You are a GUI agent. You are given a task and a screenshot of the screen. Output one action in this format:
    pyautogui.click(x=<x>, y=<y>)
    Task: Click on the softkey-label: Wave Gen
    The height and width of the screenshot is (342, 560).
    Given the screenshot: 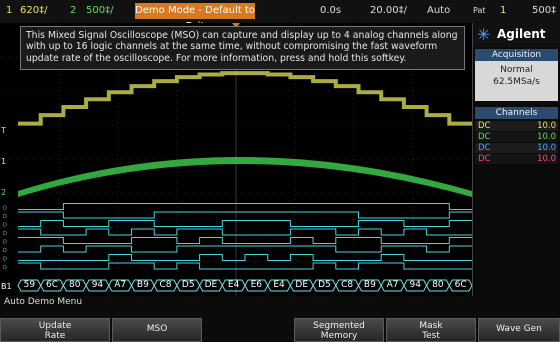 What is the action you would take?
    pyautogui.click(x=519, y=329)
    